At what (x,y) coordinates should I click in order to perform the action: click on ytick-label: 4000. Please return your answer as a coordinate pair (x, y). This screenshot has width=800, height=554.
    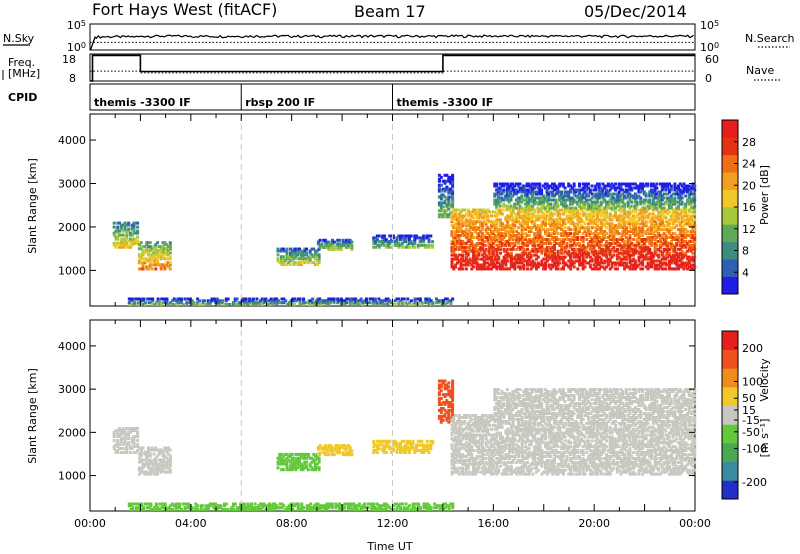
    Looking at the image, I should click on (72, 140).